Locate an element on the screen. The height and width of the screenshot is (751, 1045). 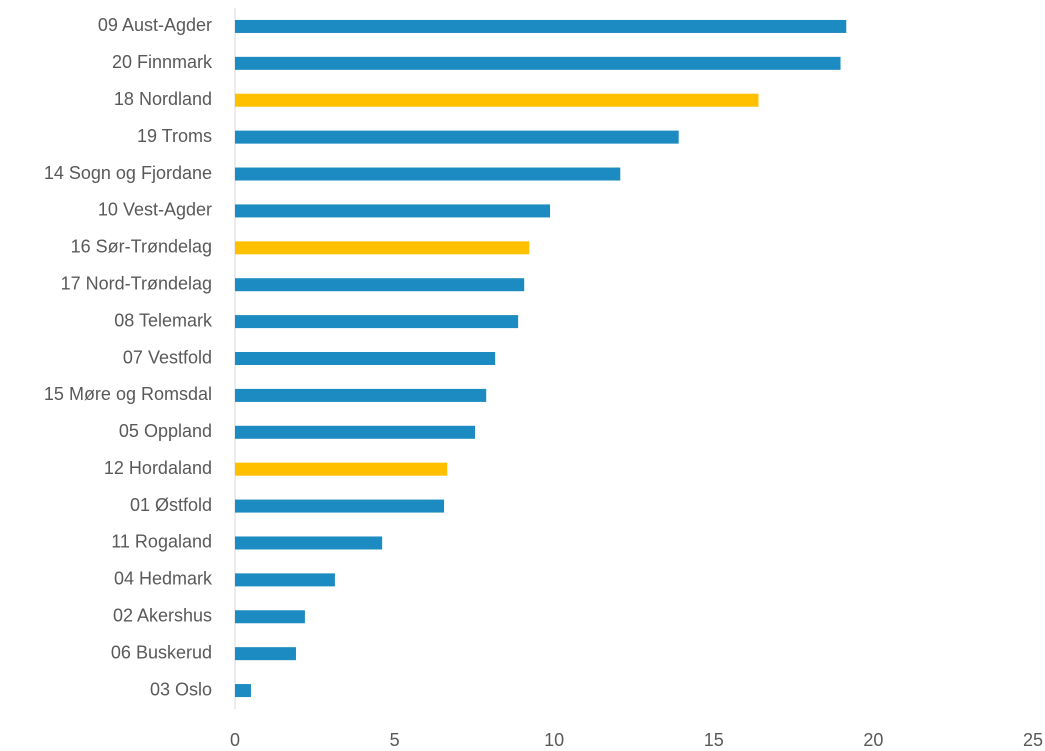
y-tick-label: 16 Sør-Trøndelag is located at coordinates (141, 247).